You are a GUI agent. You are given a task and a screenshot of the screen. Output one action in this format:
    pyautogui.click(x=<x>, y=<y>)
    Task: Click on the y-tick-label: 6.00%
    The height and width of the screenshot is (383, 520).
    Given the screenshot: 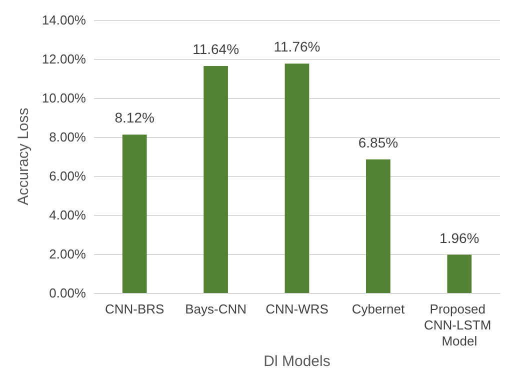 What is the action you would take?
    pyautogui.click(x=67, y=176)
    